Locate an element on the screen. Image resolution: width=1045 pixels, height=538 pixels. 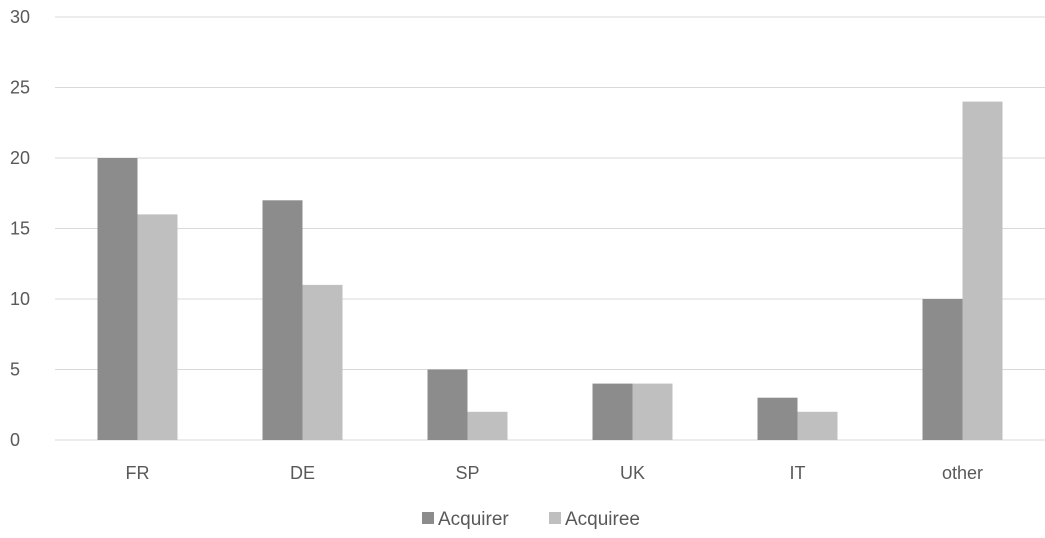
bar-acquirer-it is located at coordinates (777, 418).